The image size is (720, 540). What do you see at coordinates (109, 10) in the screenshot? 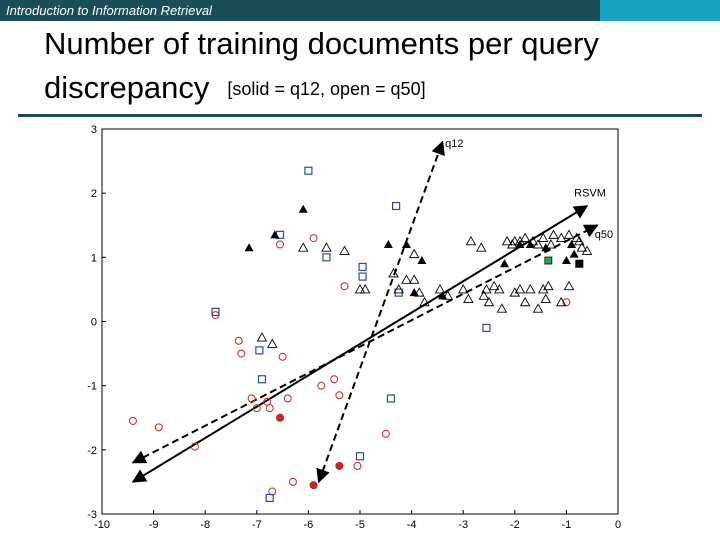
I see `course-title: Introduction to Information Retrieval` at bounding box center [109, 10].